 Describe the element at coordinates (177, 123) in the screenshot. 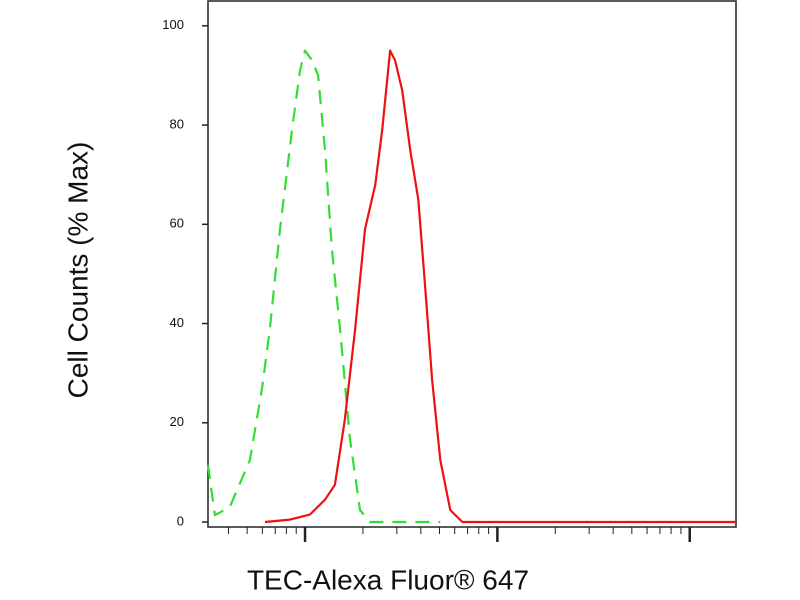

I see `y-tick-label: 80` at that location.